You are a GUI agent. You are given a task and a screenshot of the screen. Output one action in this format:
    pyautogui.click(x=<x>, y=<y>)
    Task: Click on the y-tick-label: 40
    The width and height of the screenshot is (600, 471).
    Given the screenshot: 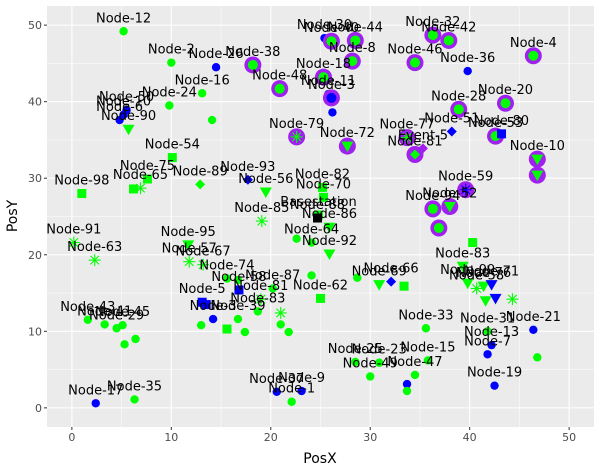 What is the action you would take?
    pyautogui.click(x=35, y=102)
    